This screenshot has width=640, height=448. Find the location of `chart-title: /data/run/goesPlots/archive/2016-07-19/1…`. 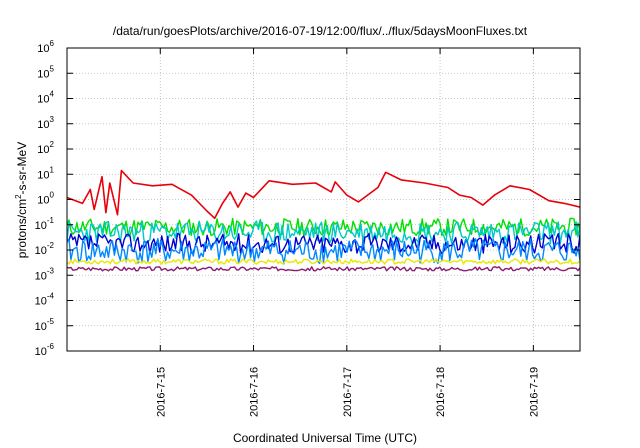

chart-title: /data/run/goesPlots/archive/2016-07-19/1… is located at coordinates (320, 31).